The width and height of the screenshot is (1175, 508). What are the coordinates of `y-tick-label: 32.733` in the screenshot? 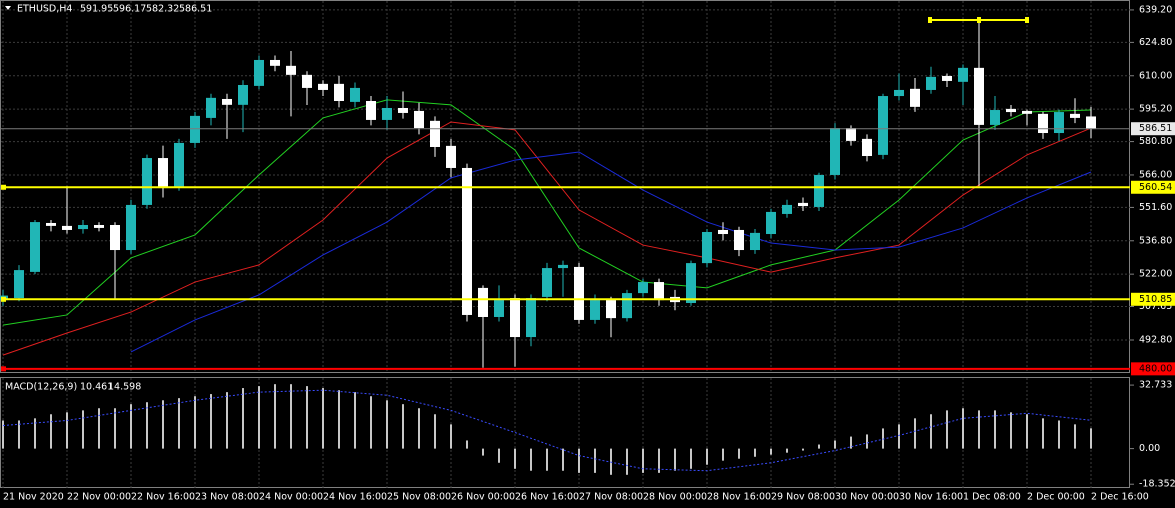 It's located at (1155, 385).